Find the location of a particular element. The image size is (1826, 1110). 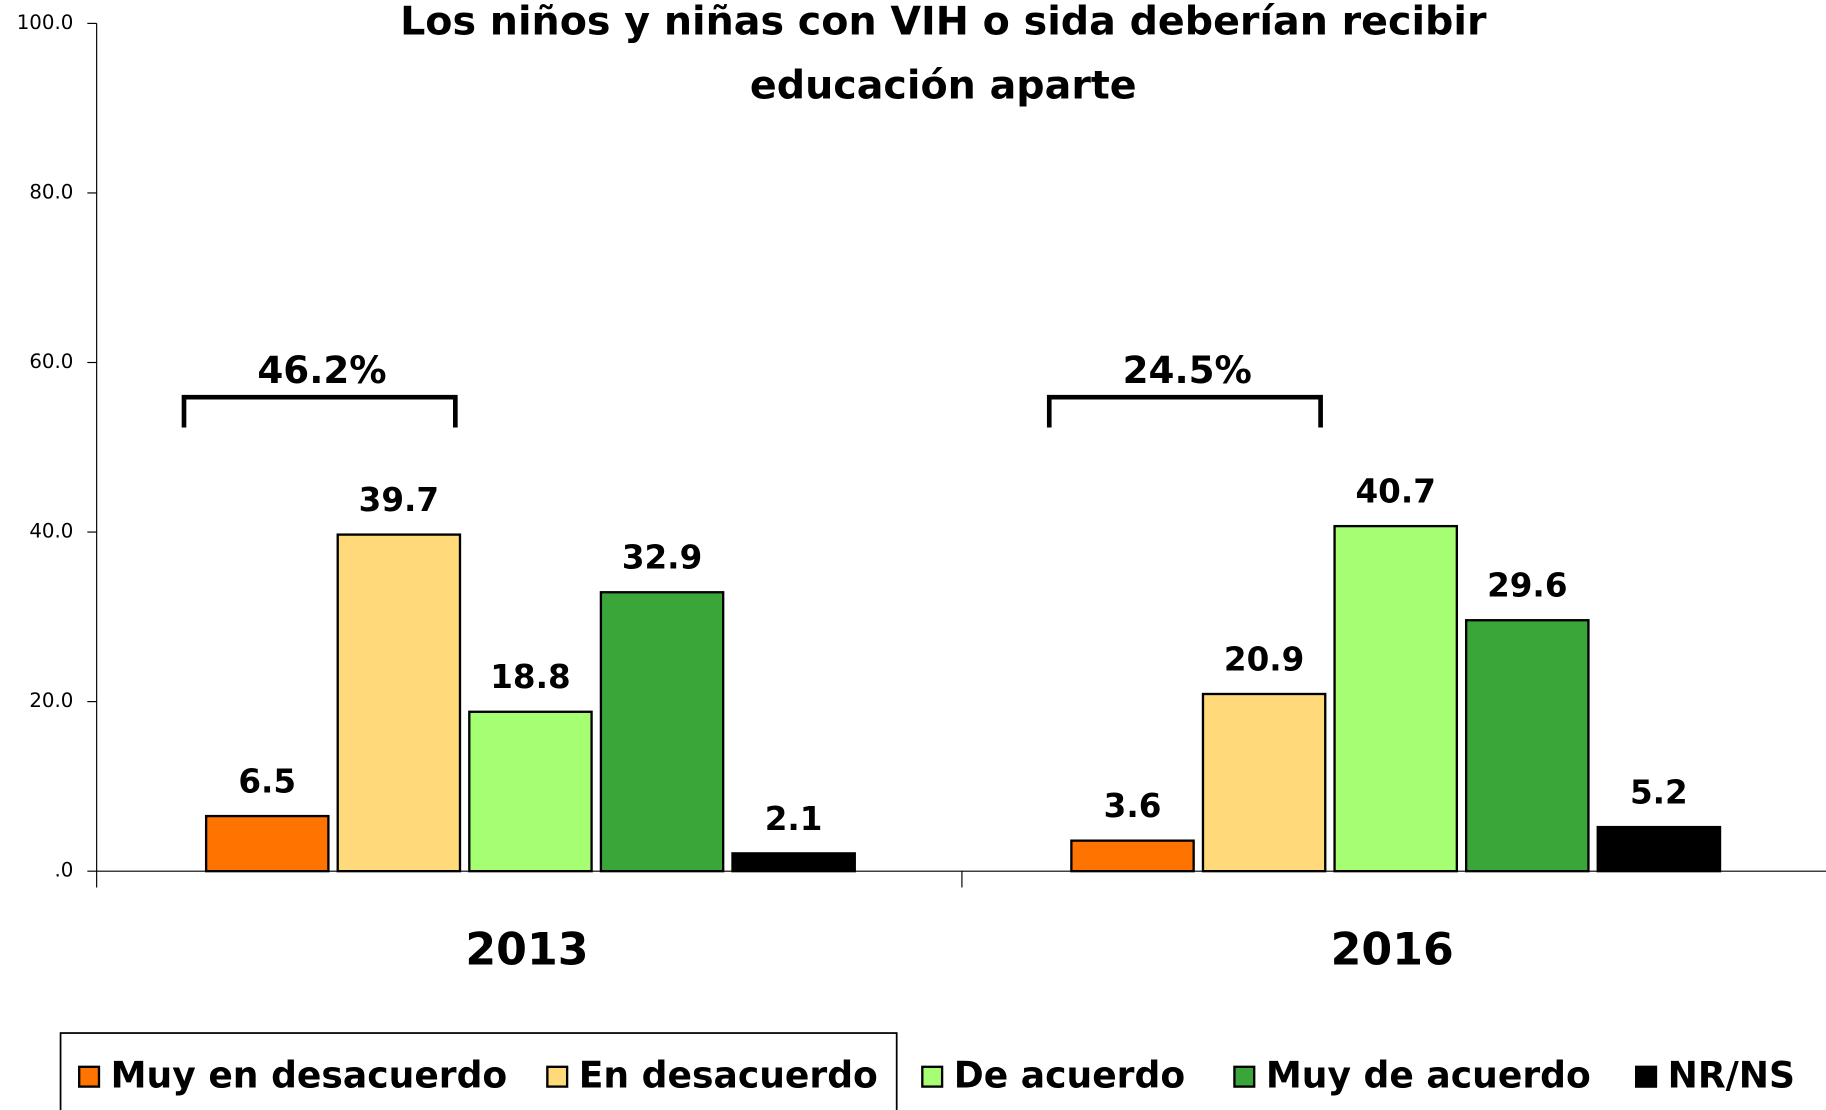

data-label: 6.5 is located at coordinates (267, 781).